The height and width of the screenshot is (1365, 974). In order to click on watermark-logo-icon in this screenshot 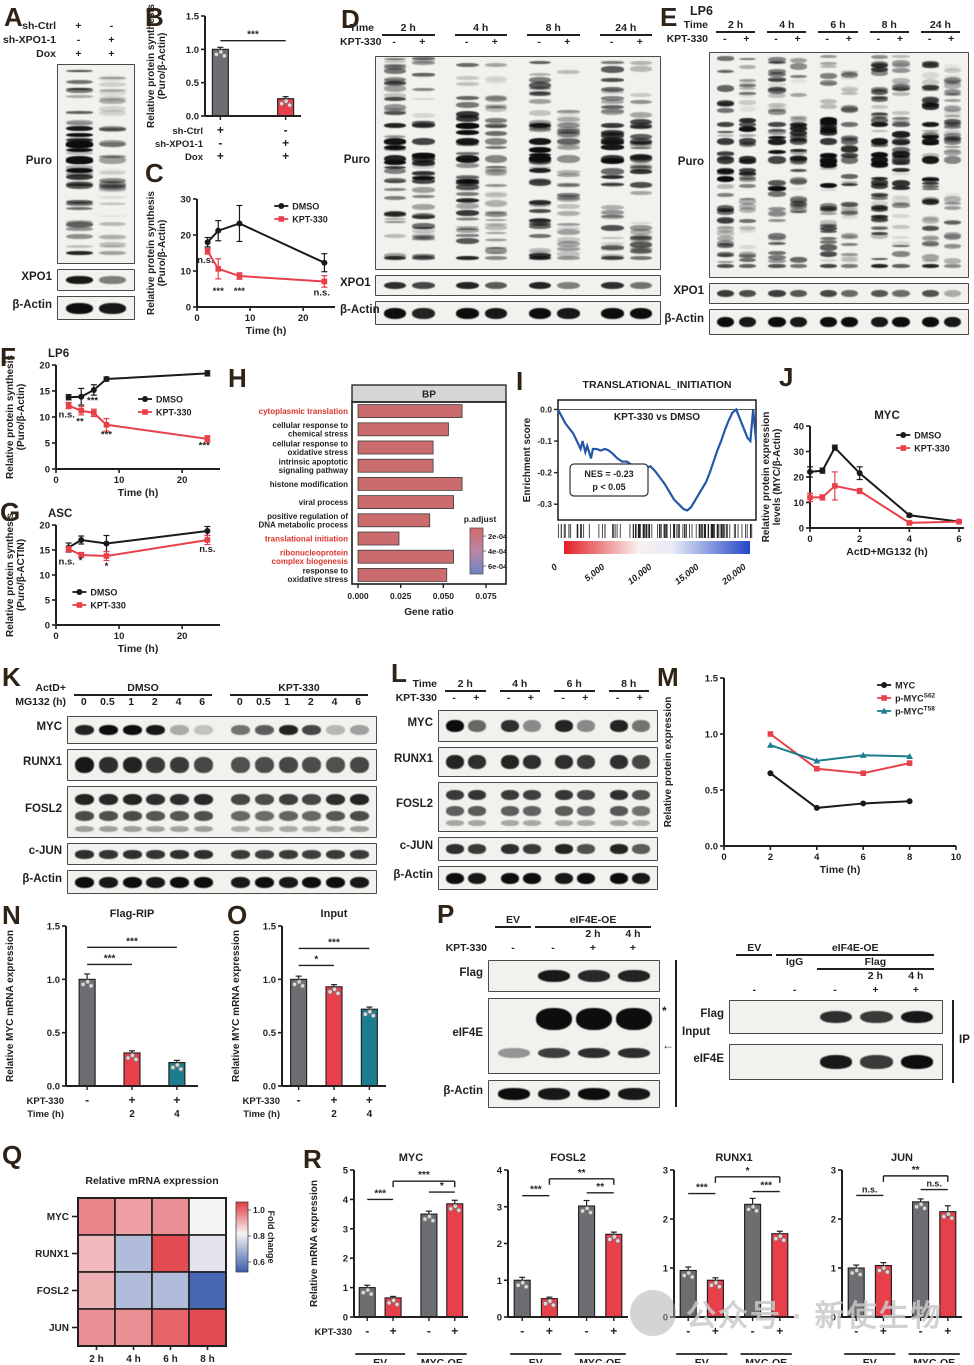, I will do `click(653, 1313)`.